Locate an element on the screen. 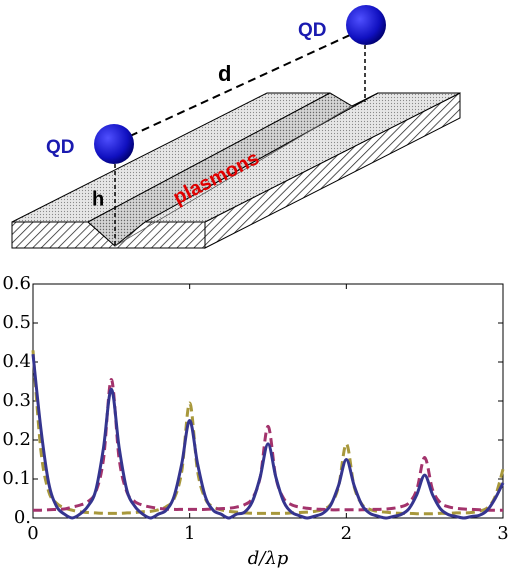 The image size is (510, 572). groove-bottom is located at coordinates (233, 176).